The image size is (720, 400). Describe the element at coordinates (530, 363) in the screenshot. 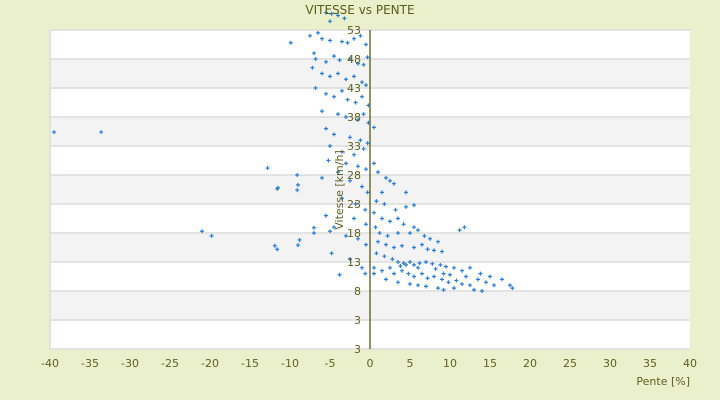

I see `x-tick-label: 20` at that location.